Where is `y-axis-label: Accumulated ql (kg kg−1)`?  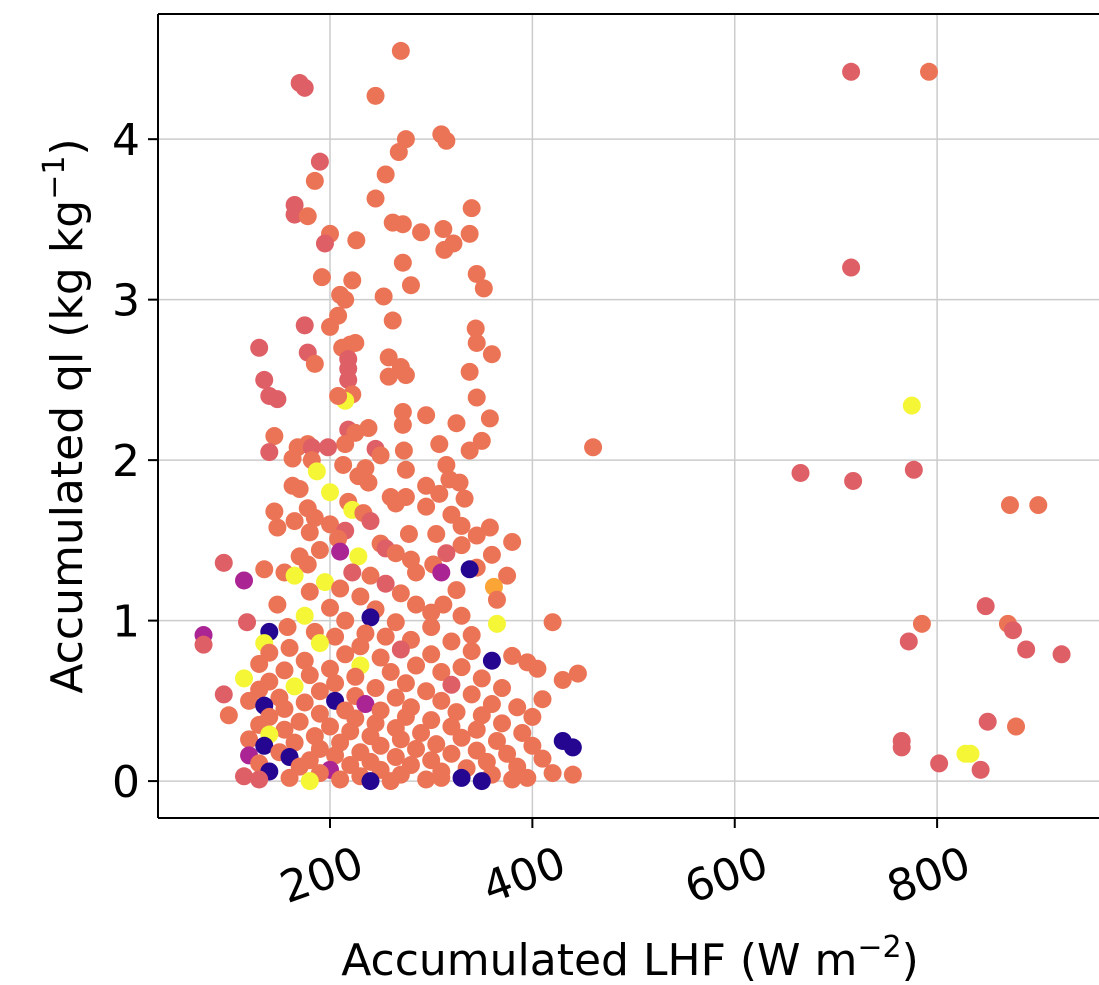
y-axis-label: Accumulated ql (kg kg−1) is located at coordinates (65, 415).